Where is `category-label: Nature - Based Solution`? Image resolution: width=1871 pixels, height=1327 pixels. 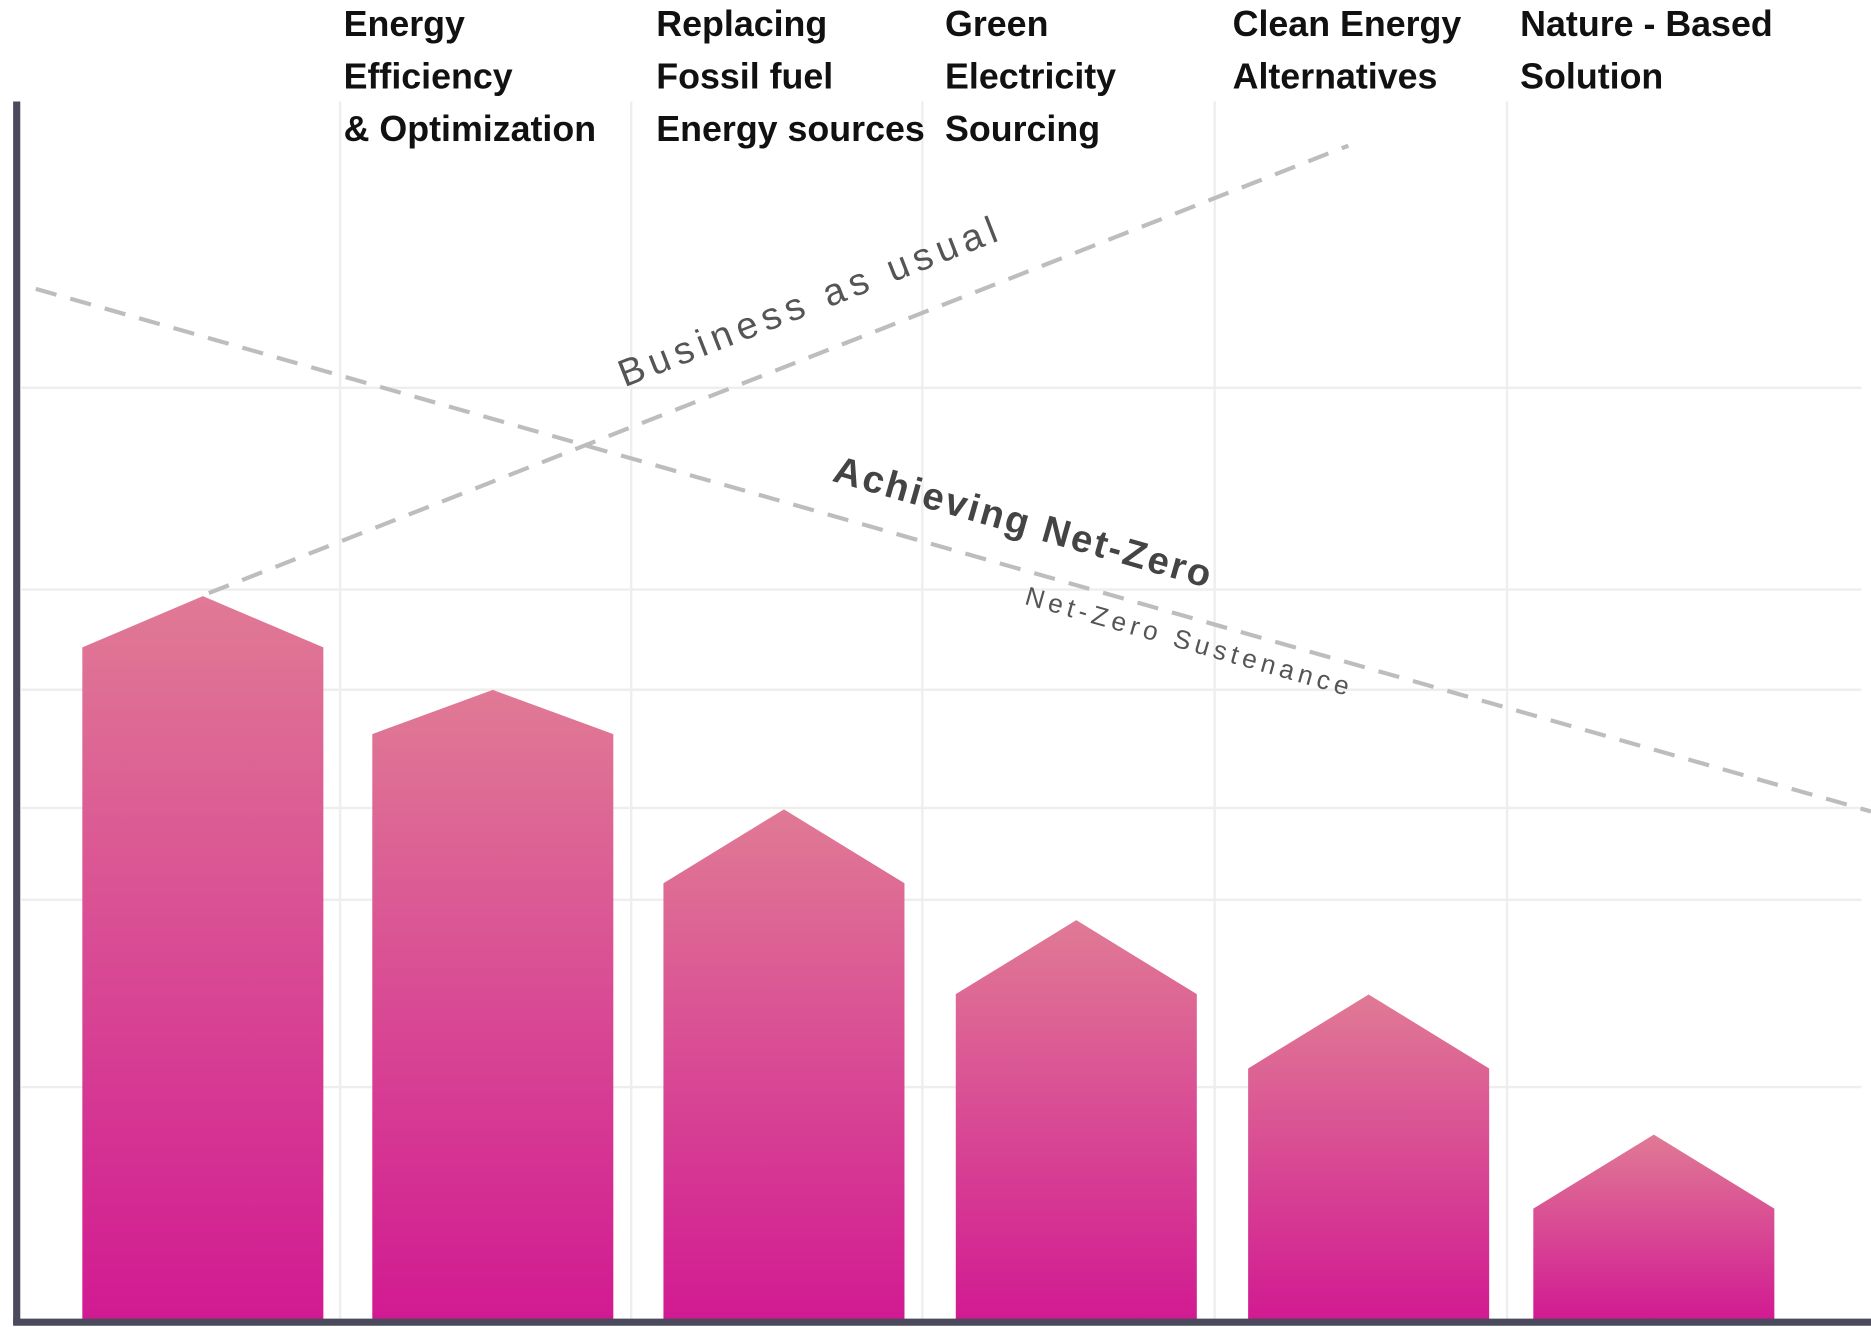
category-label: Nature - Based Solution is located at coordinates (1646, 50).